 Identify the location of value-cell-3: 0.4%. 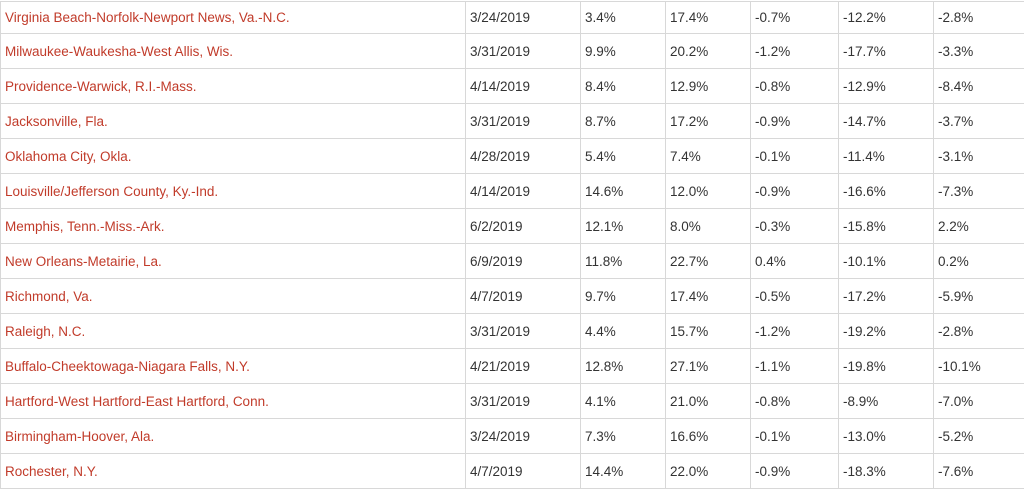
(794, 261).